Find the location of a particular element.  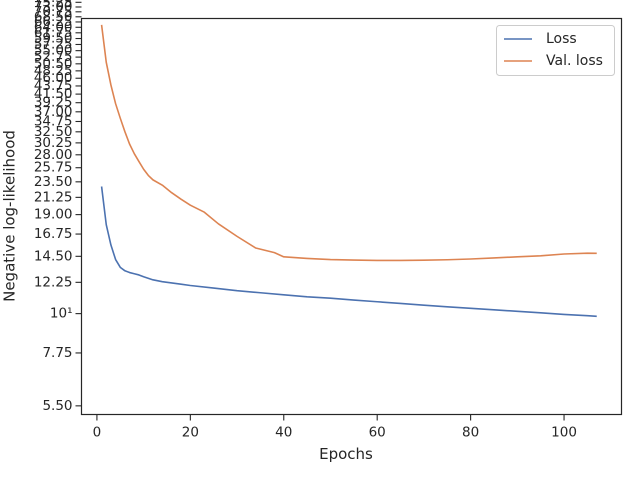

y-tick-label: 59.50 is located at coordinates (53, 39).